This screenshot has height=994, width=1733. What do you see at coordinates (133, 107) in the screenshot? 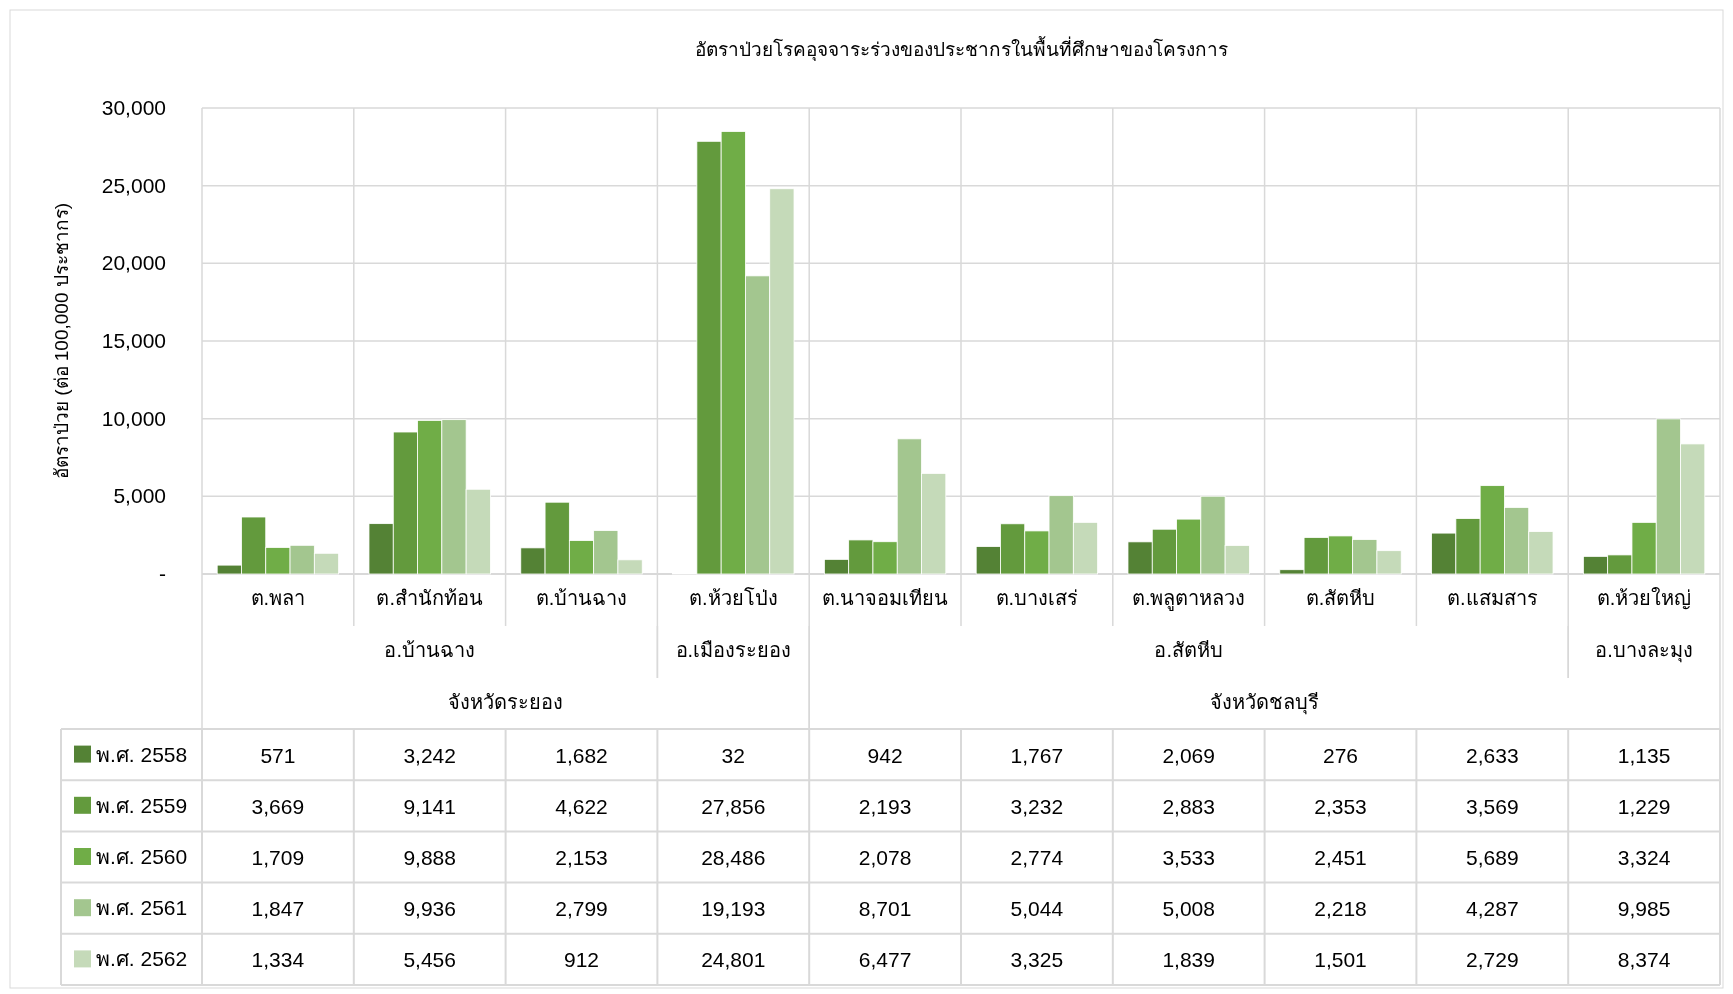
I see `y-tick-label: 30,000` at bounding box center [133, 107].